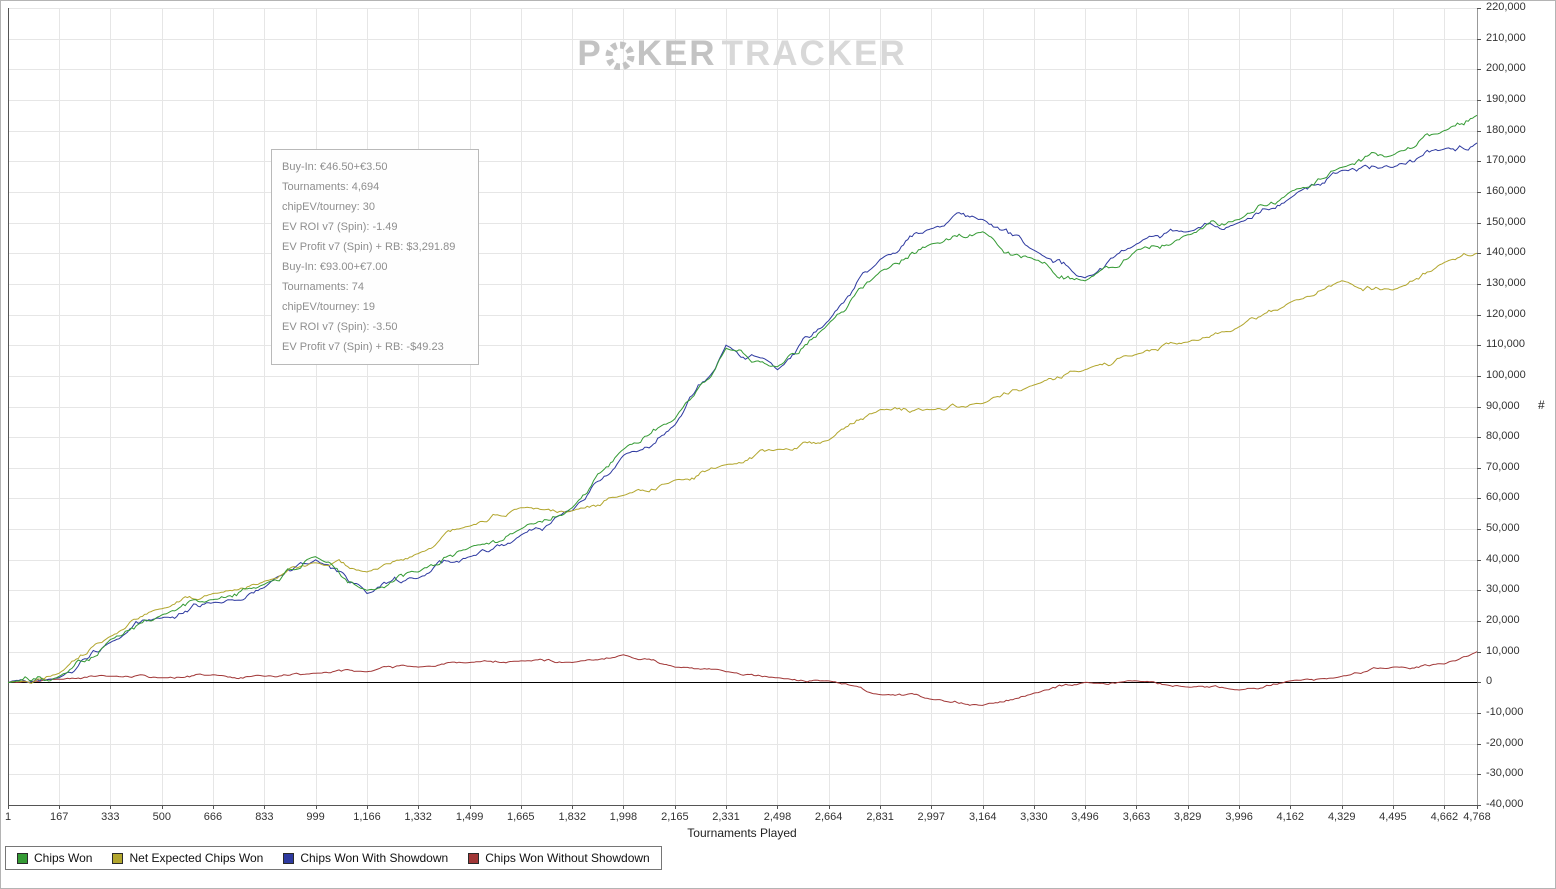  I want to click on x-tick-label: 2,664, so click(828, 817).